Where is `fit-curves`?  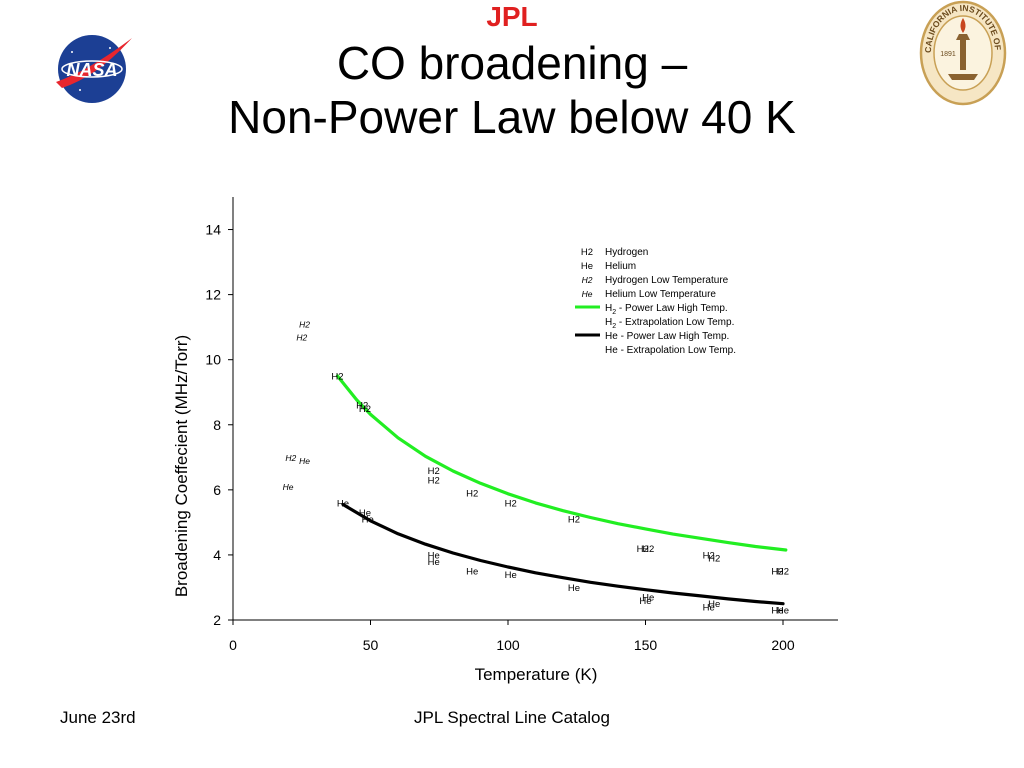
fit-curves is located at coordinates (561, 490).